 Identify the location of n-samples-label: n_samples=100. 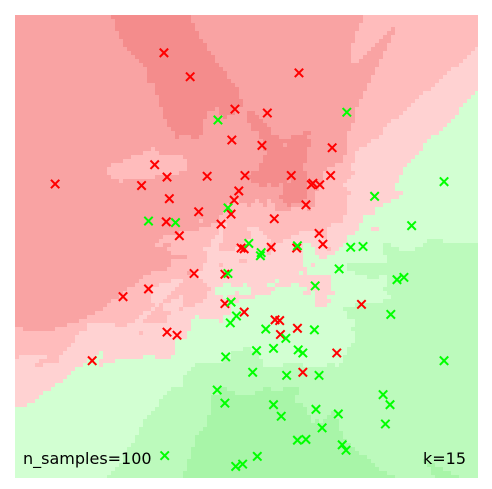
(87, 459).